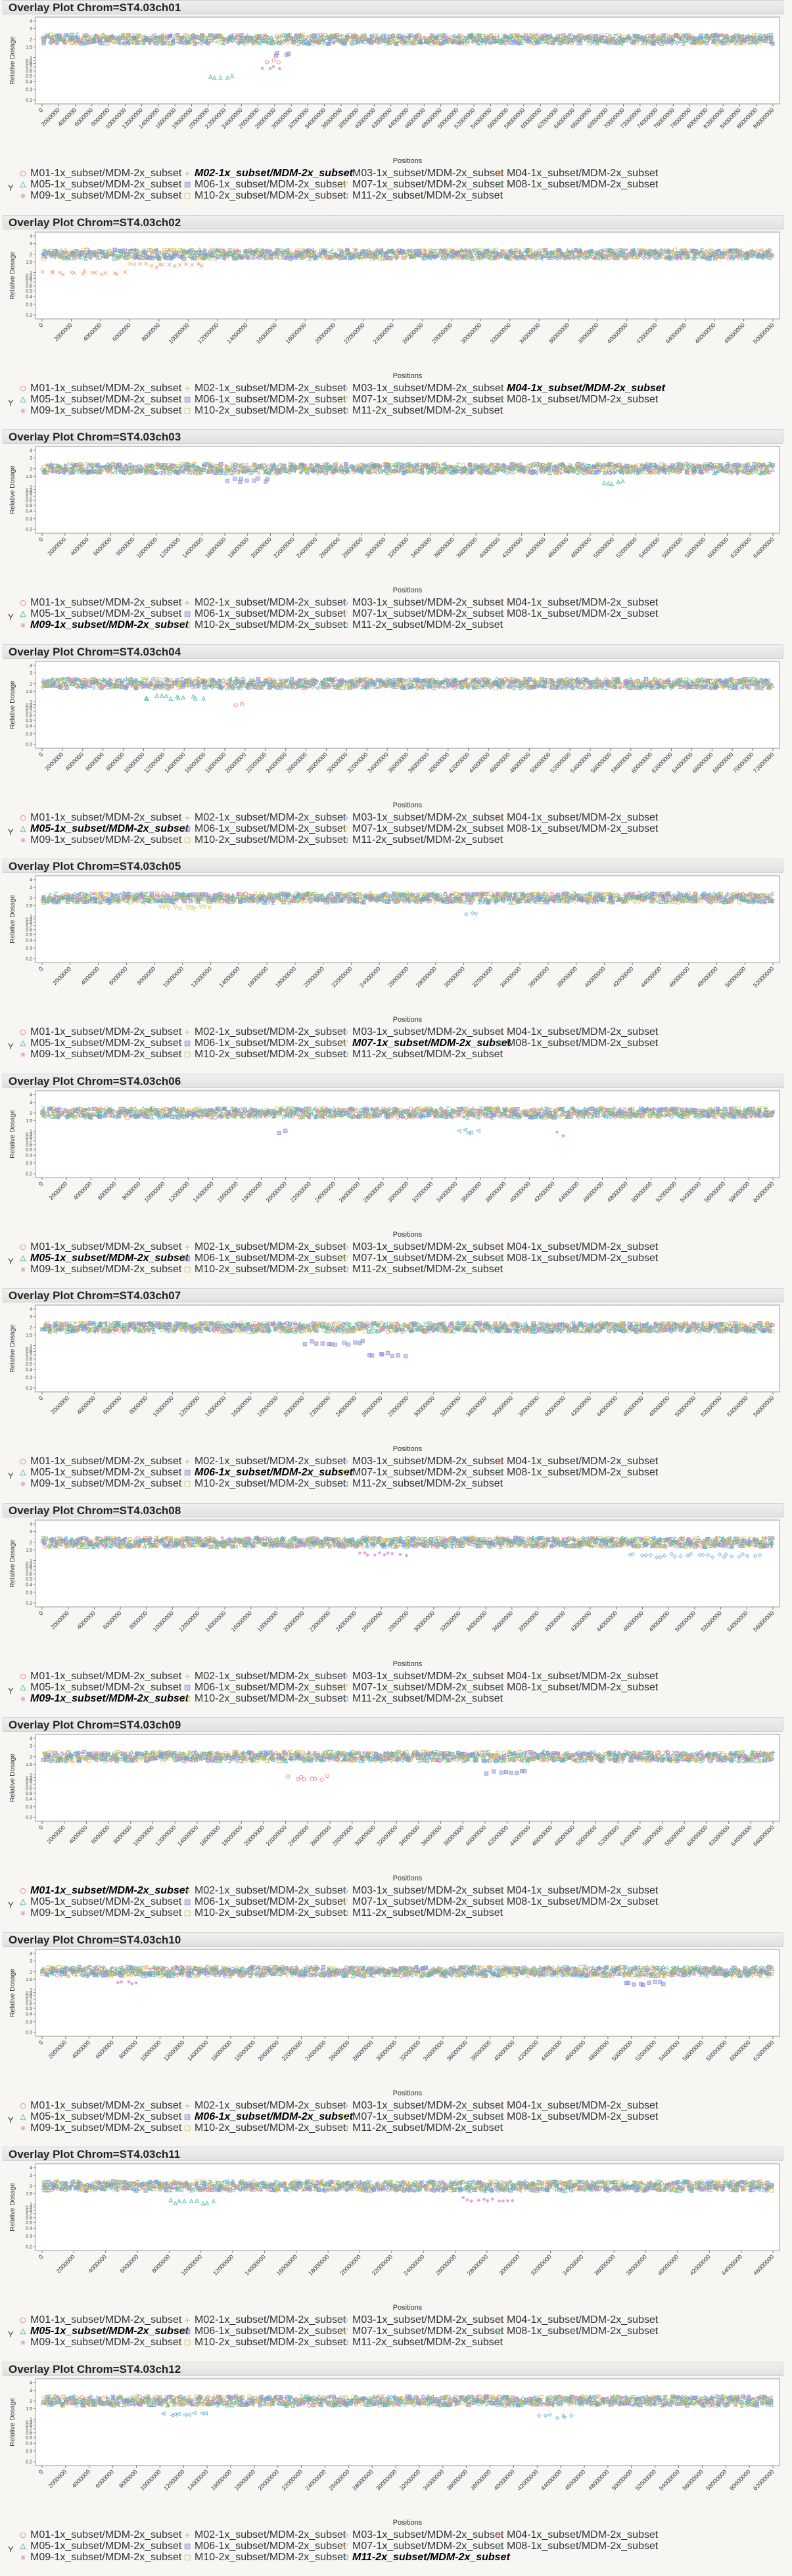 The height and width of the screenshot is (2576, 792). Describe the element at coordinates (393, 222) in the screenshot. I see `panel-header: Overlay Plot Chrom=ST4.03ch02` at that location.